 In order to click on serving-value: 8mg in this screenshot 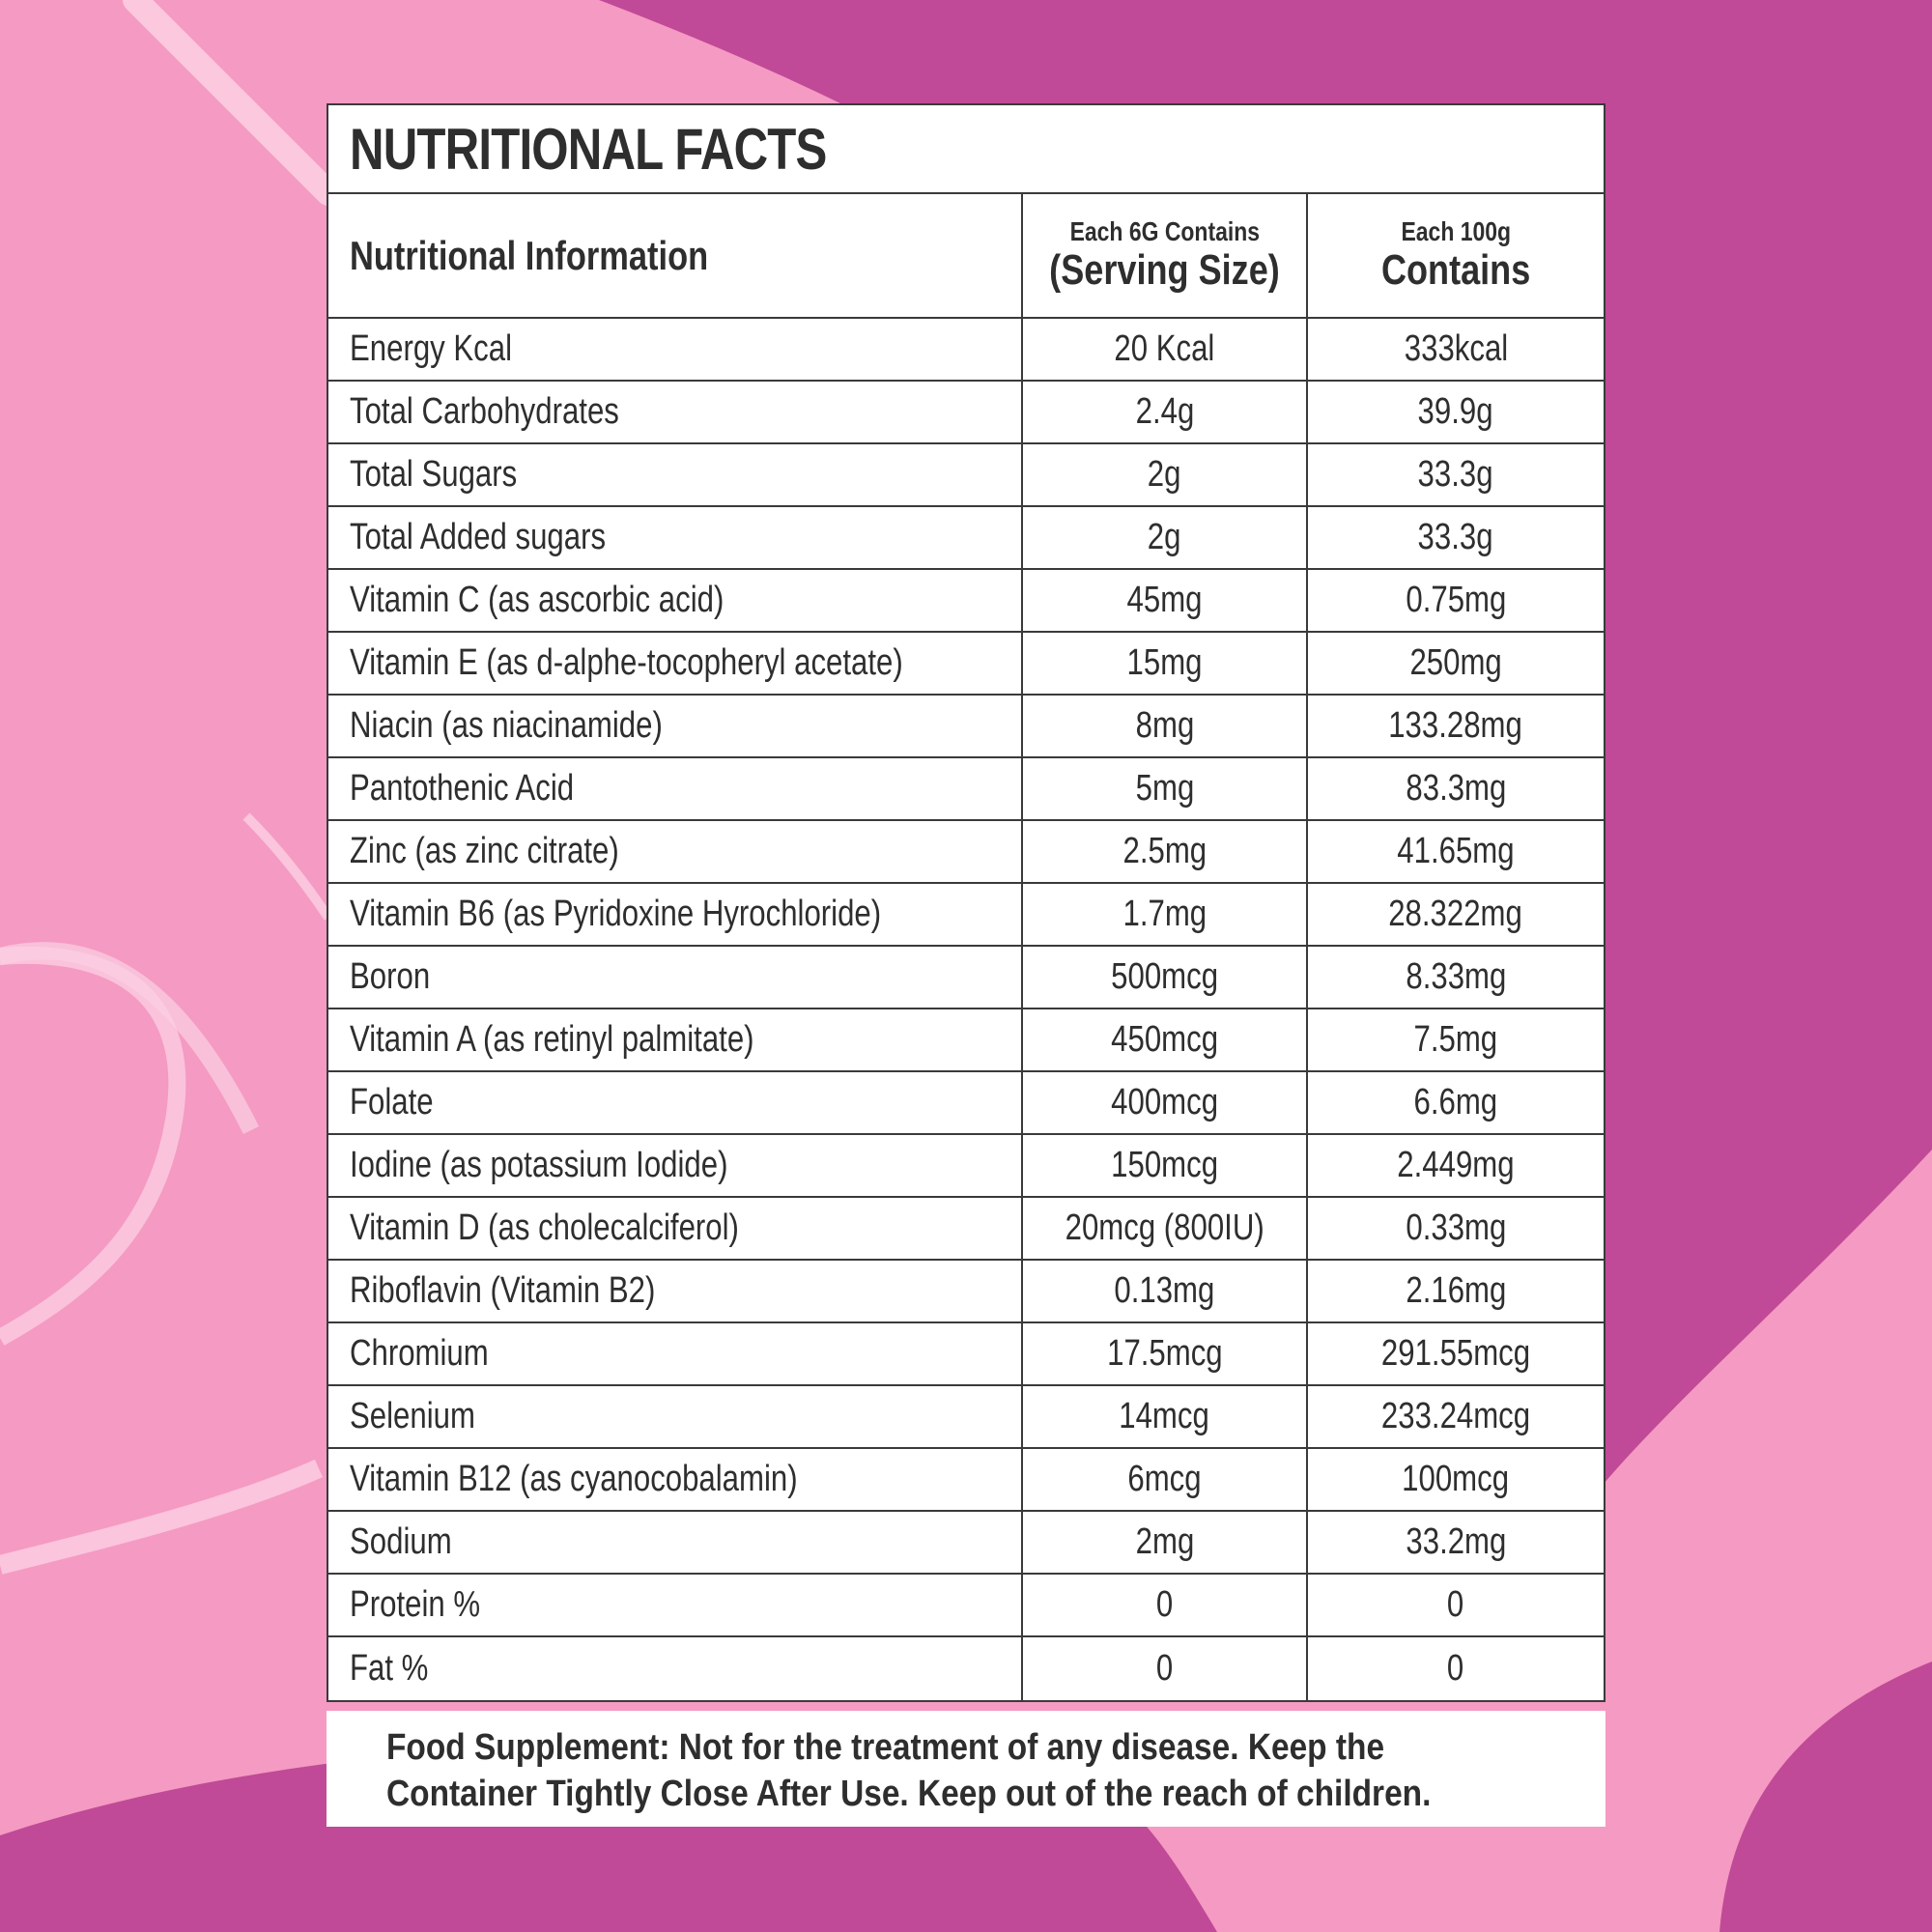, I will do `click(1165, 727)`.